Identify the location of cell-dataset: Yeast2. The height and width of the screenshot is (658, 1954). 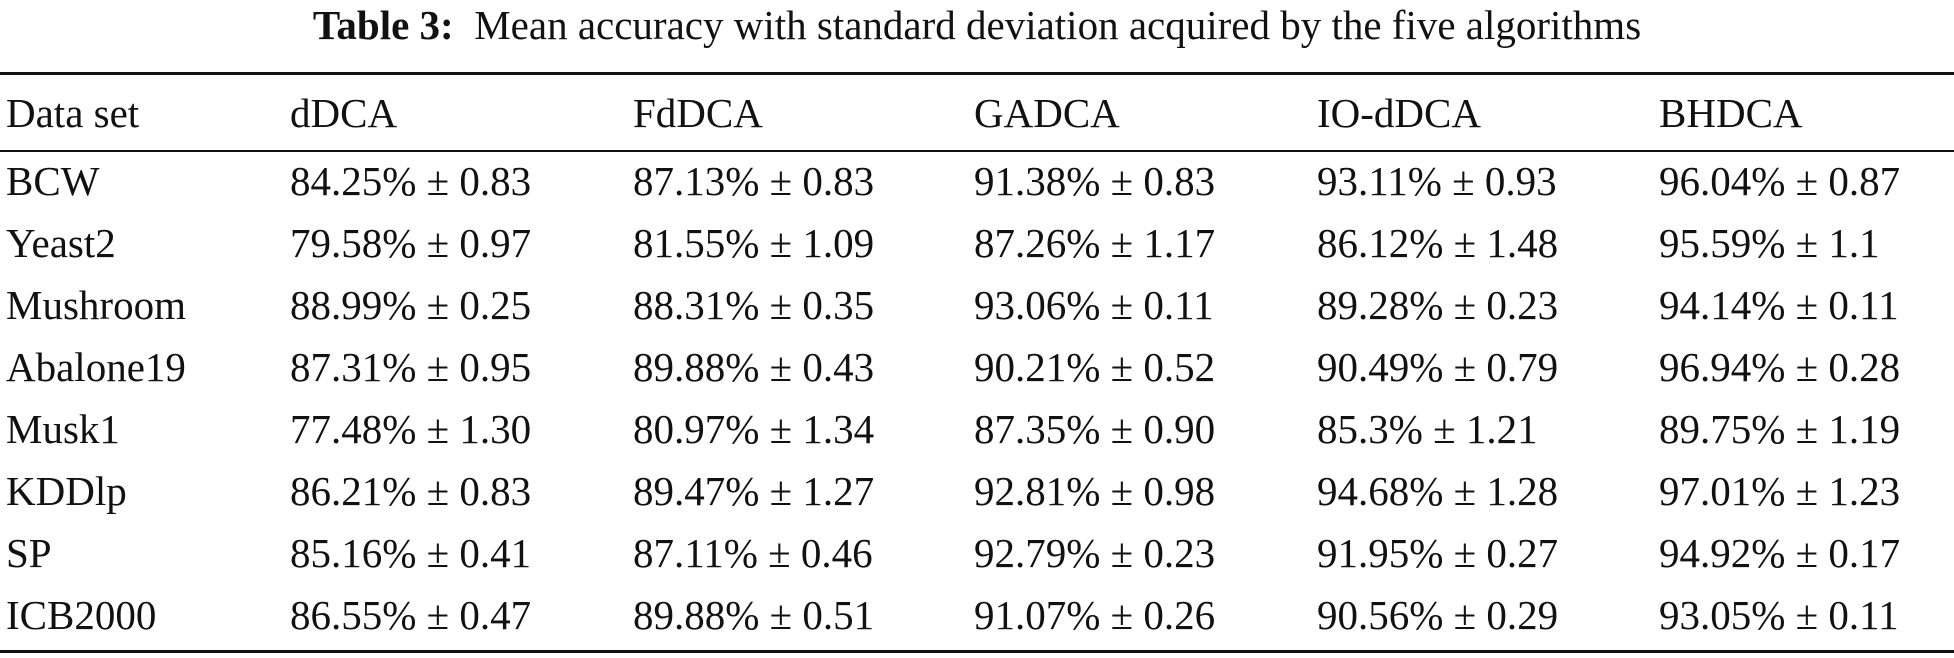
(61, 243).